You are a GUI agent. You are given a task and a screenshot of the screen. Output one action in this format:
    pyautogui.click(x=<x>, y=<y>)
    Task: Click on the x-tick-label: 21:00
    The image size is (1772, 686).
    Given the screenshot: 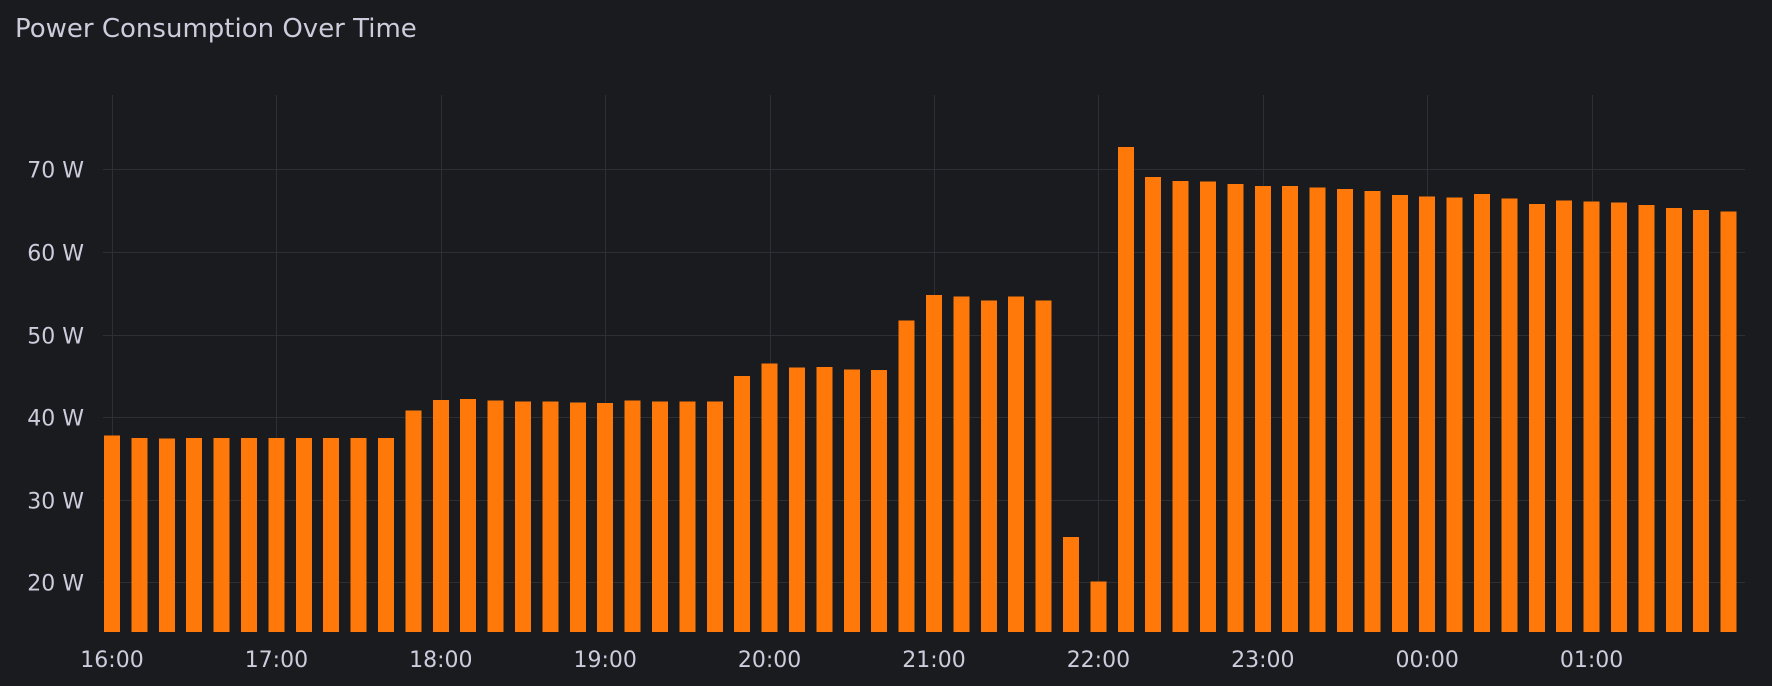 What is the action you would take?
    pyautogui.click(x=933, y=660)
    